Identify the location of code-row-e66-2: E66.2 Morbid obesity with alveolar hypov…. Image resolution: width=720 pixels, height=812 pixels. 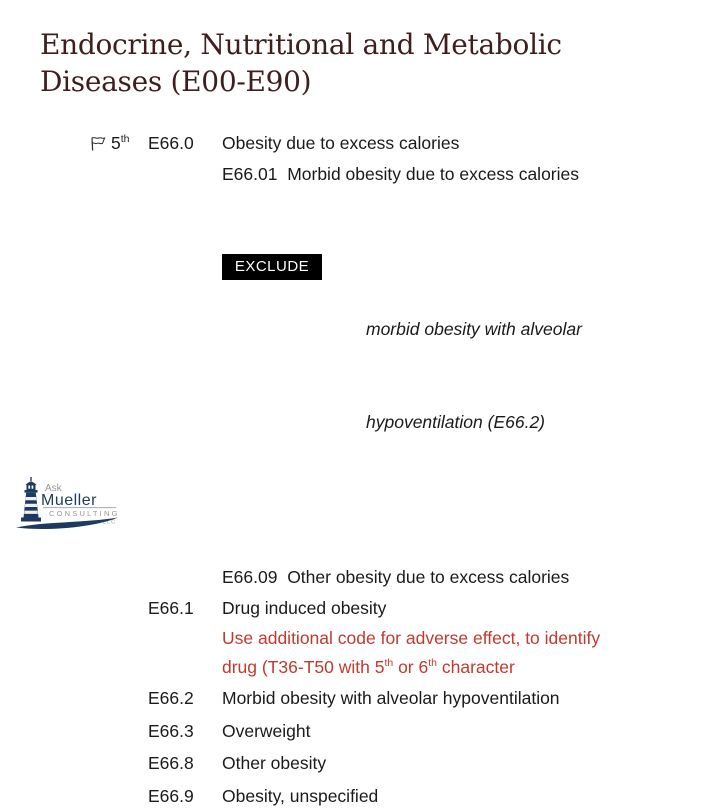
(394, 698).